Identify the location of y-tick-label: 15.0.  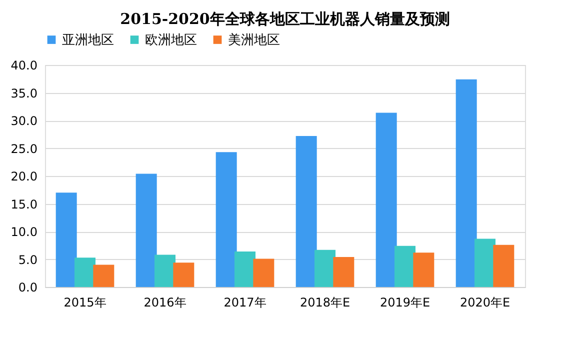
(24, 204).